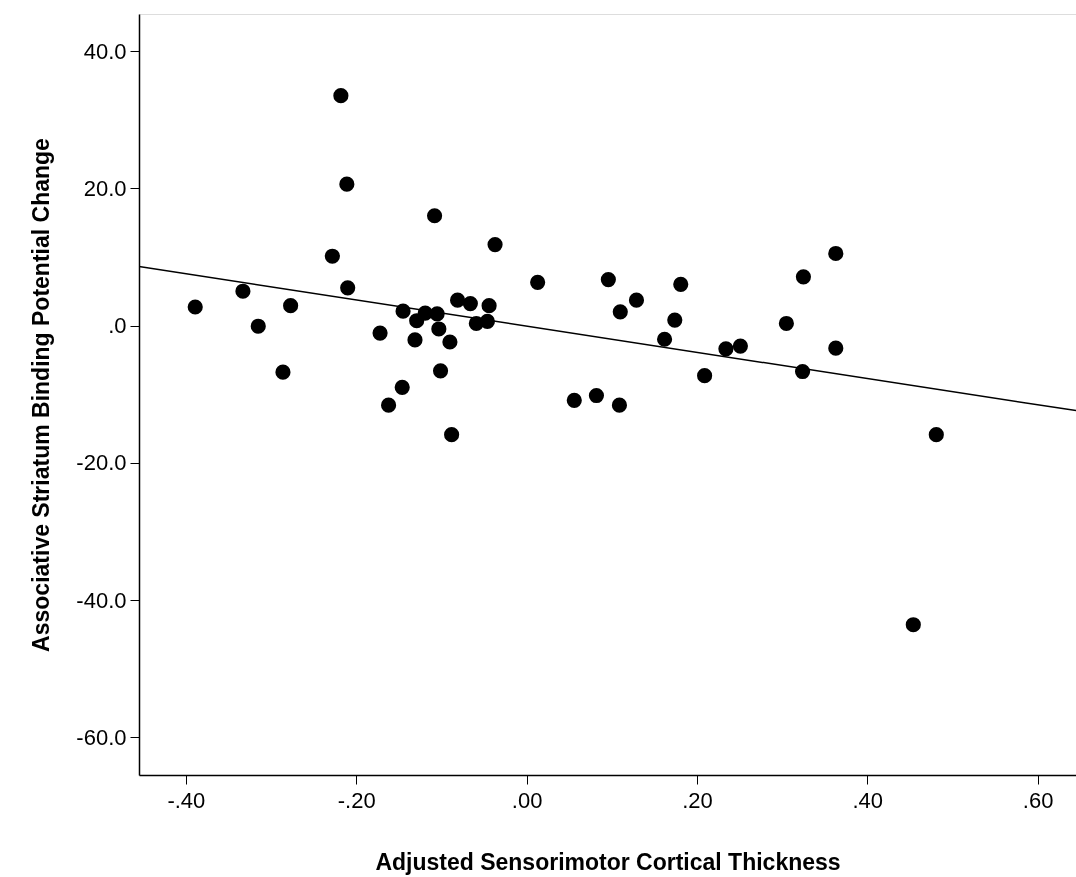  What do you see at coordinates (117, 326) in the screenshot?
I see `y-tick-label: .0` at bounding box center [117, 326].